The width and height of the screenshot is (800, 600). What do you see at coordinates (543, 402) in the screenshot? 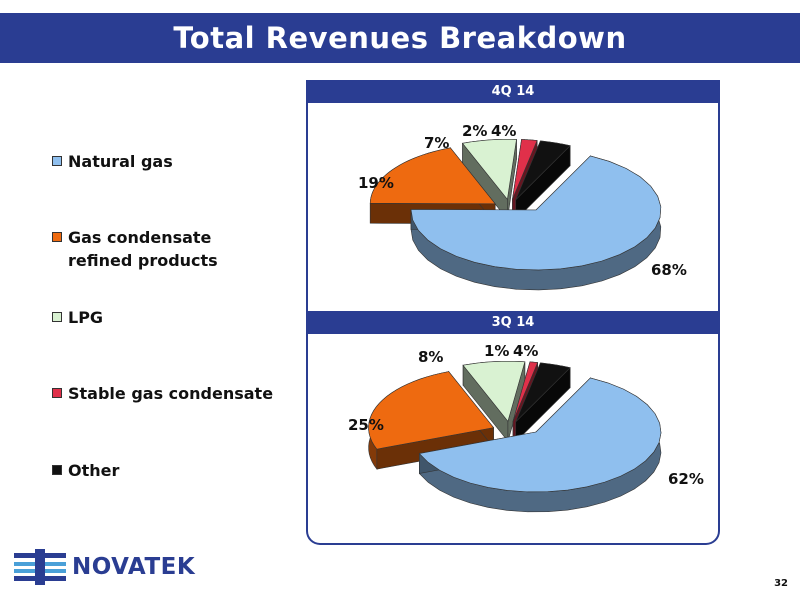
I see `pie-slice-other` at bounding box center [543, 402].